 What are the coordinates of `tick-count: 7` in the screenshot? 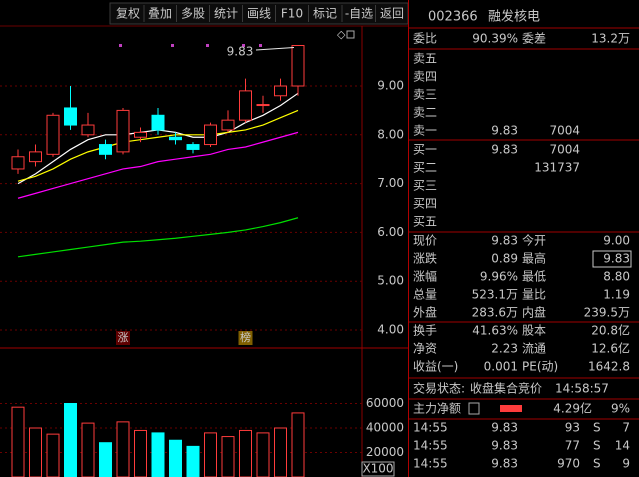 It's located at (626, 428).